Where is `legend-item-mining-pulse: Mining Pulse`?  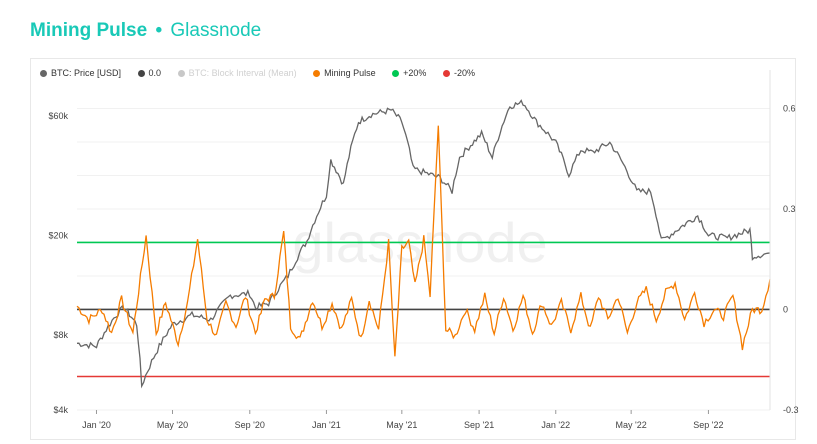 legend-item-mining-pulse: Mining Pulse is located at coordinates (344, 73).